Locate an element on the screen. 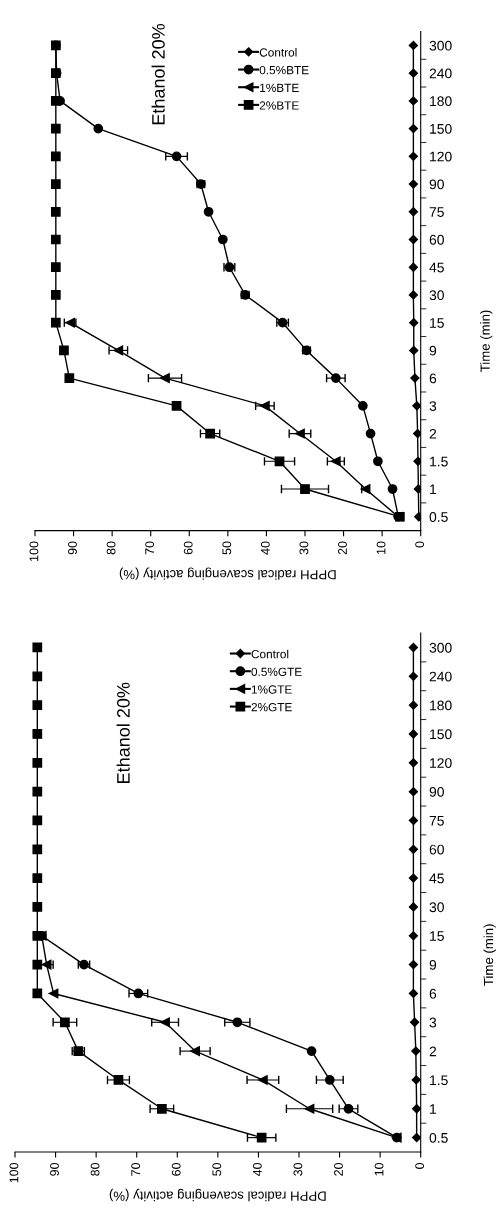 The height and width of the screenshot is (1224, 500). legend-label: 1%GTE is located at coordinates (271, 689).